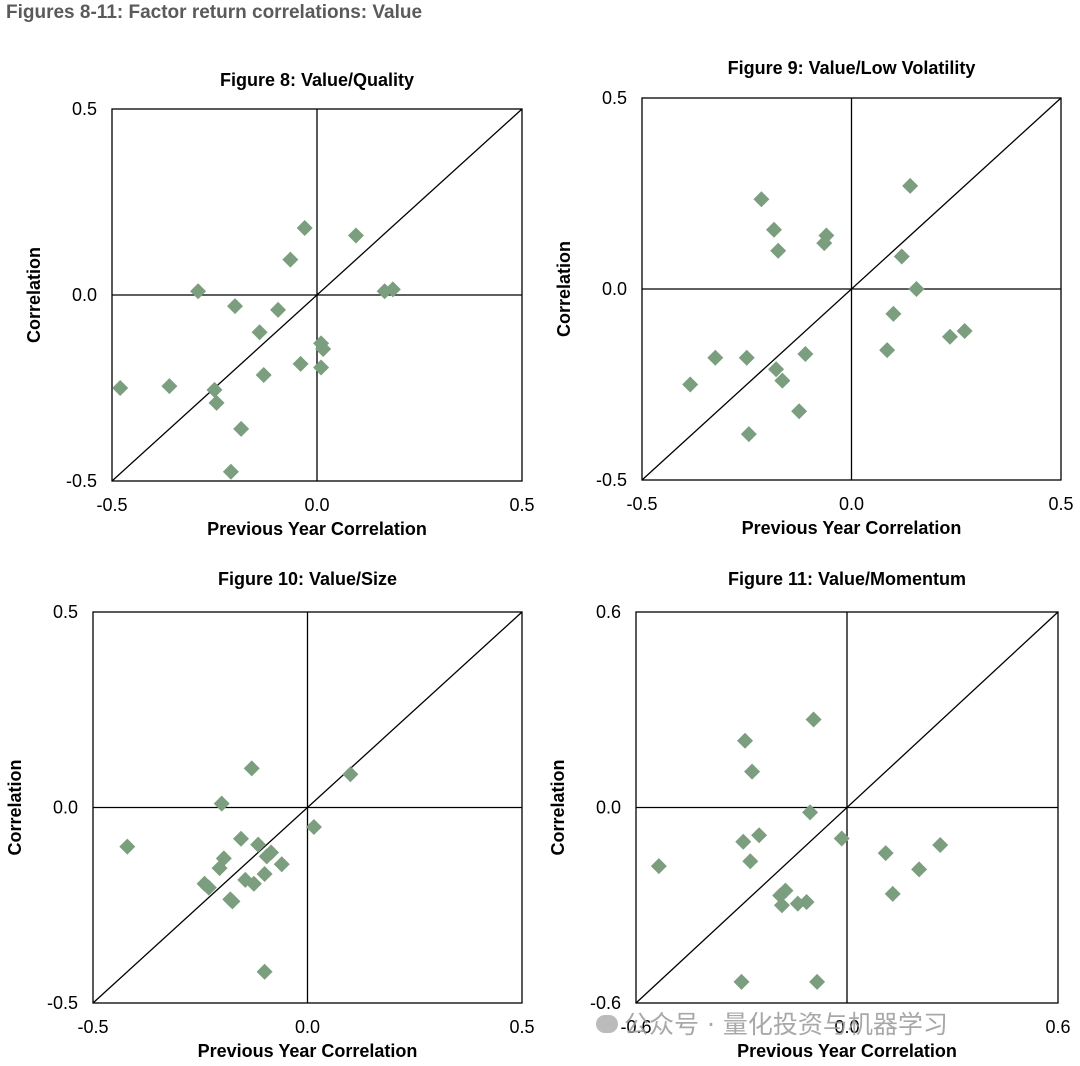 The height and width of the screenshot is (1066, 1080). I want to click on watermark: 公众号 · 量化投资与机器学习, so click(772, 1023).